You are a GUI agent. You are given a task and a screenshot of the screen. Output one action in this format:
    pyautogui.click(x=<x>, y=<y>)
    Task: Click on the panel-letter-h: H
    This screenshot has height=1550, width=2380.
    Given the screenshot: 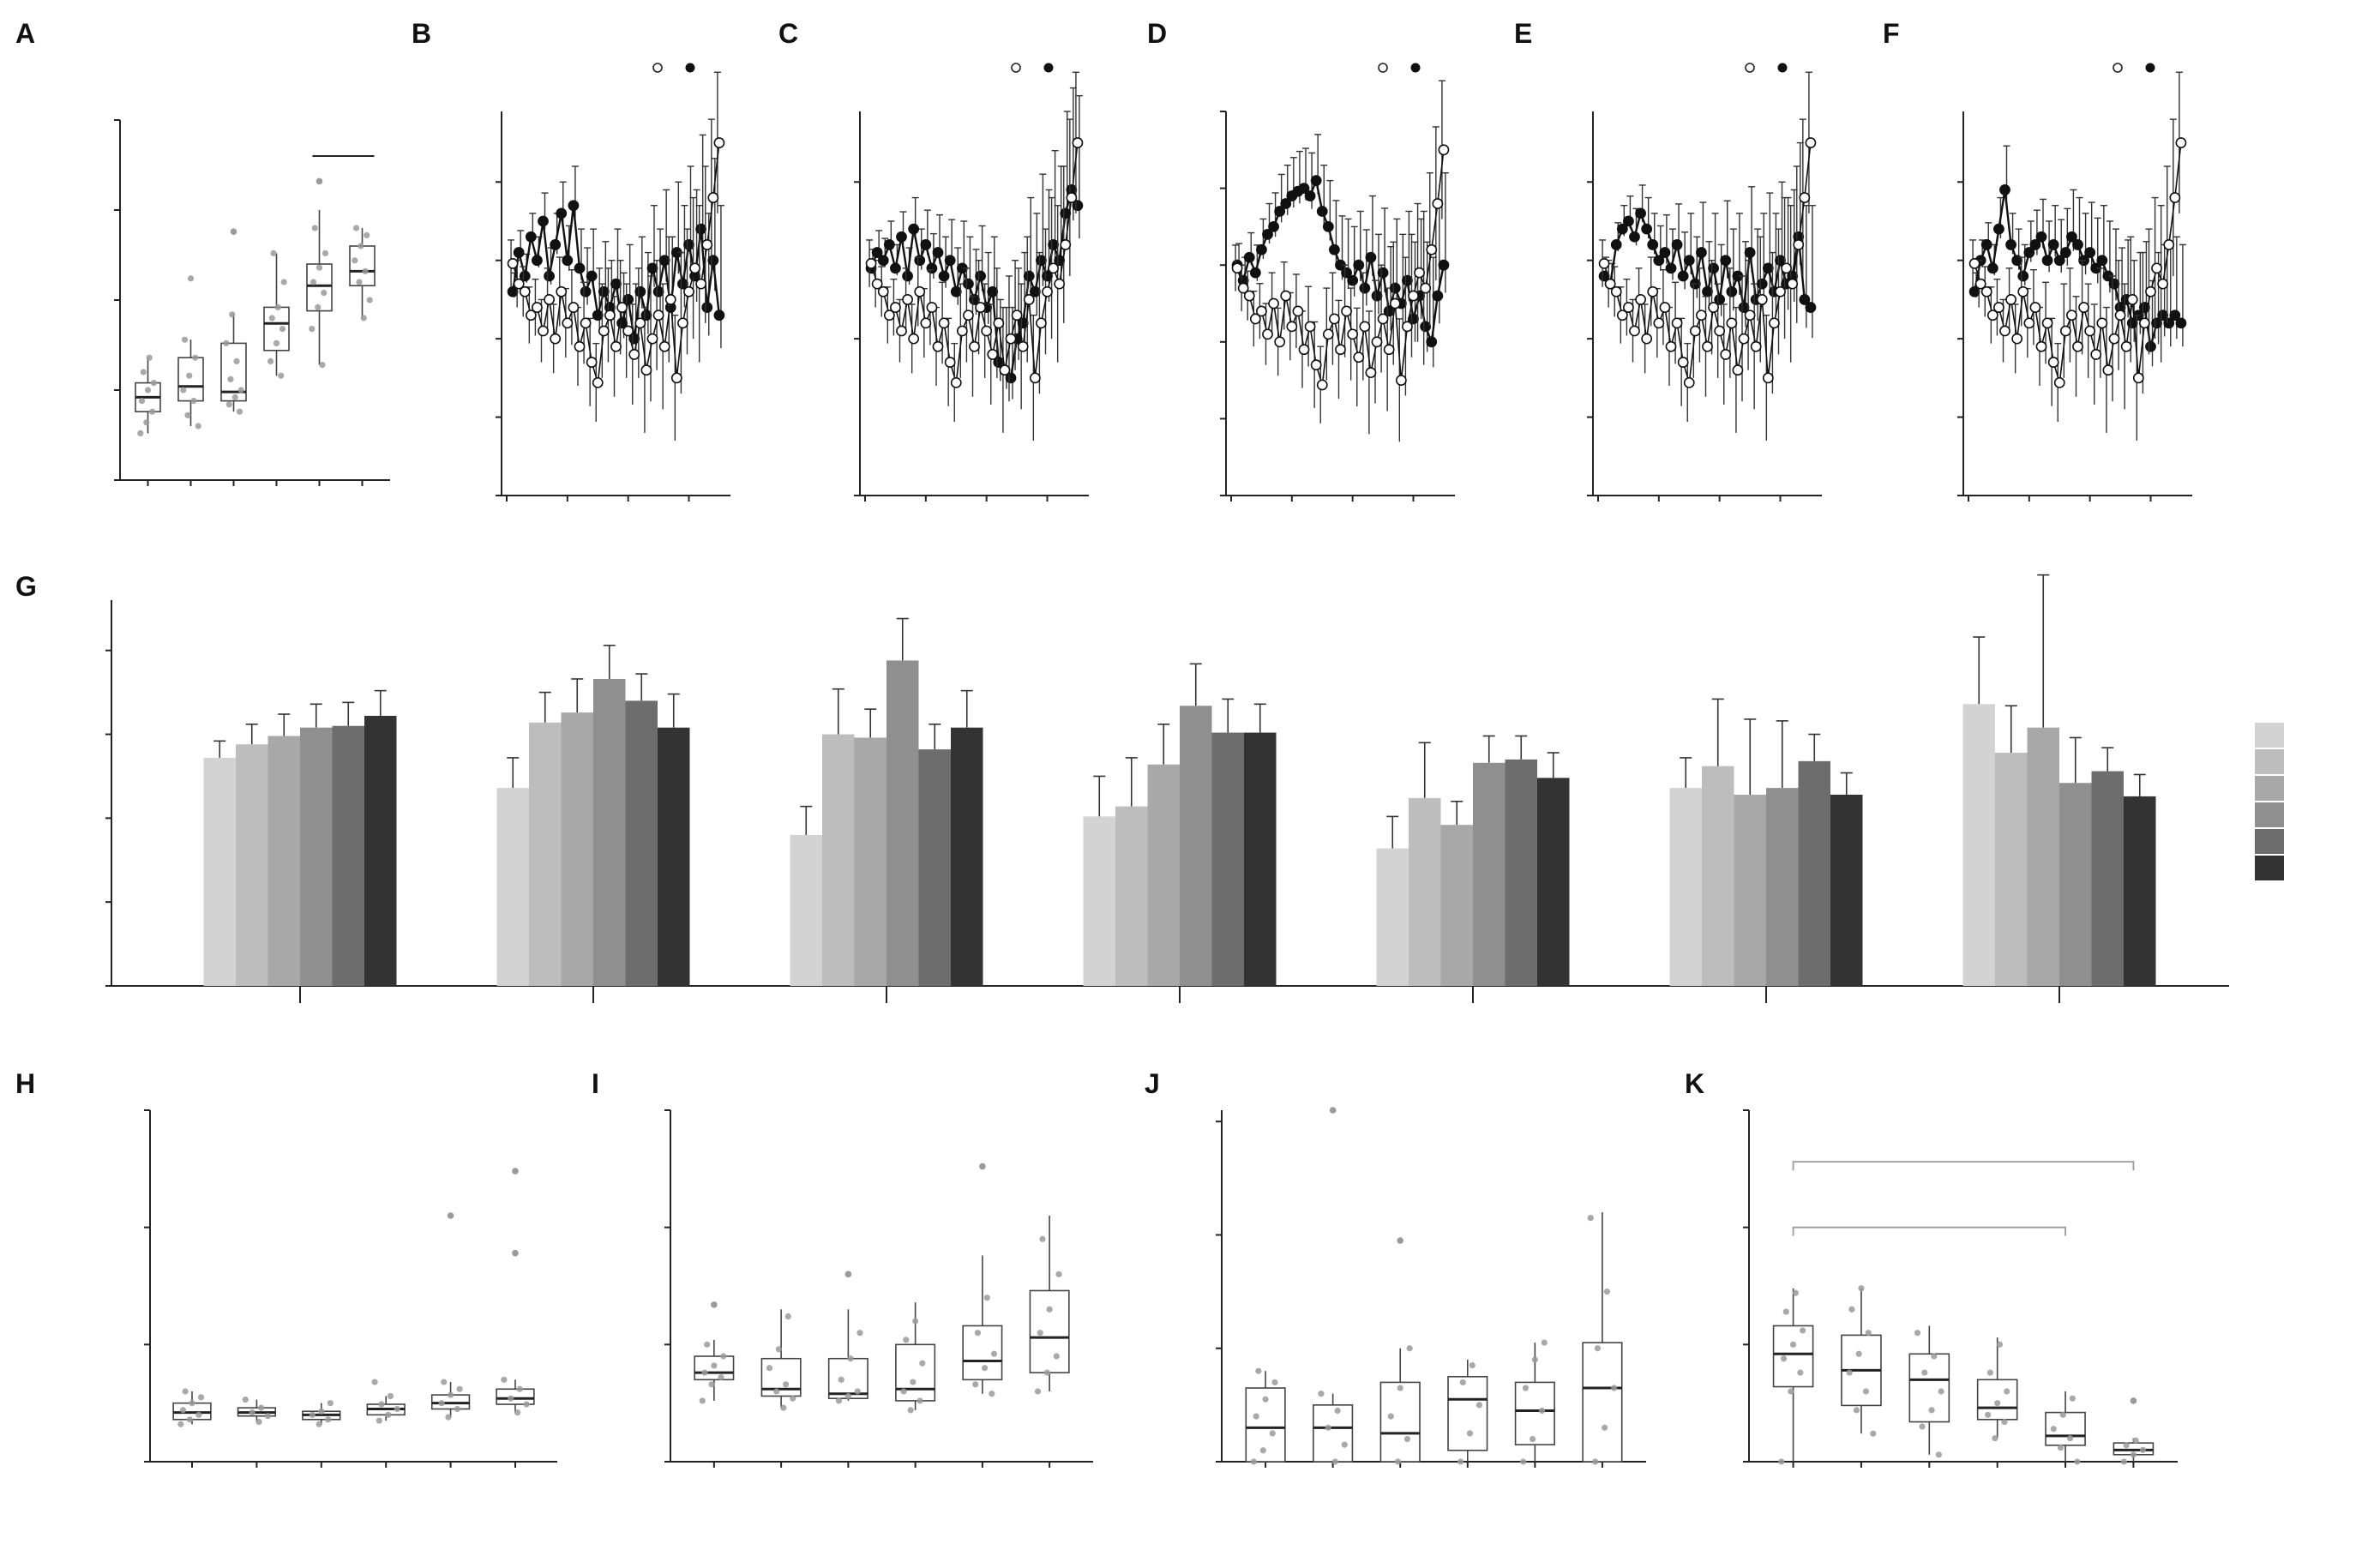 What is the action you would take?
    pyautogui.click(x=25, y=1083)
    